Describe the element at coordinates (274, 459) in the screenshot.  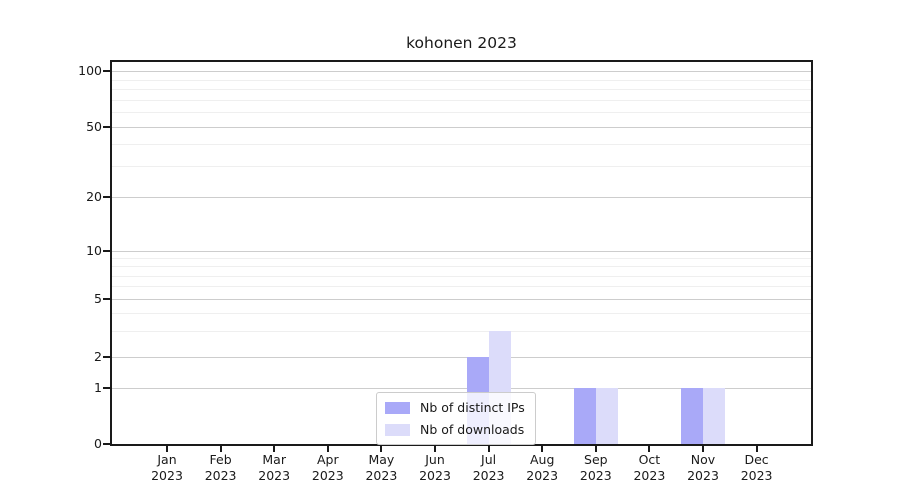
I see `x-tick-month: Mar` at that location.